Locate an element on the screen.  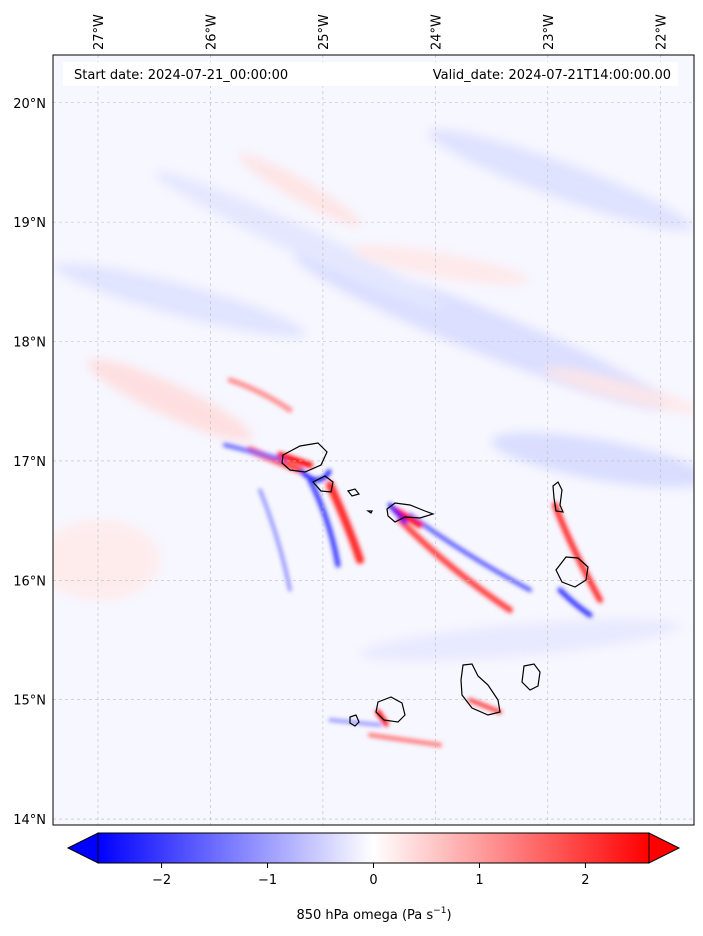
island-sao-vicente is located at coordinates (323, 484).